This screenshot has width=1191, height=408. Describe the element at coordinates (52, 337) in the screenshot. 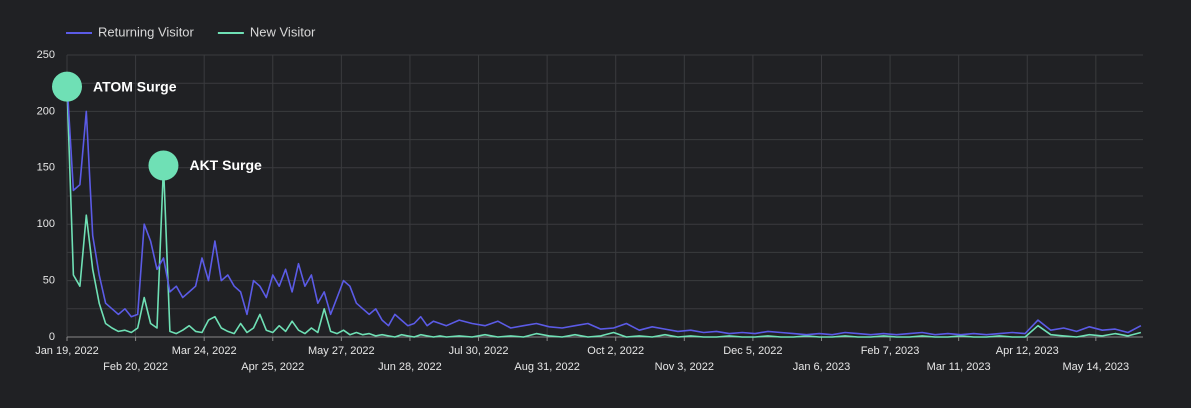

I see `y-tick-label: 0` at that location.